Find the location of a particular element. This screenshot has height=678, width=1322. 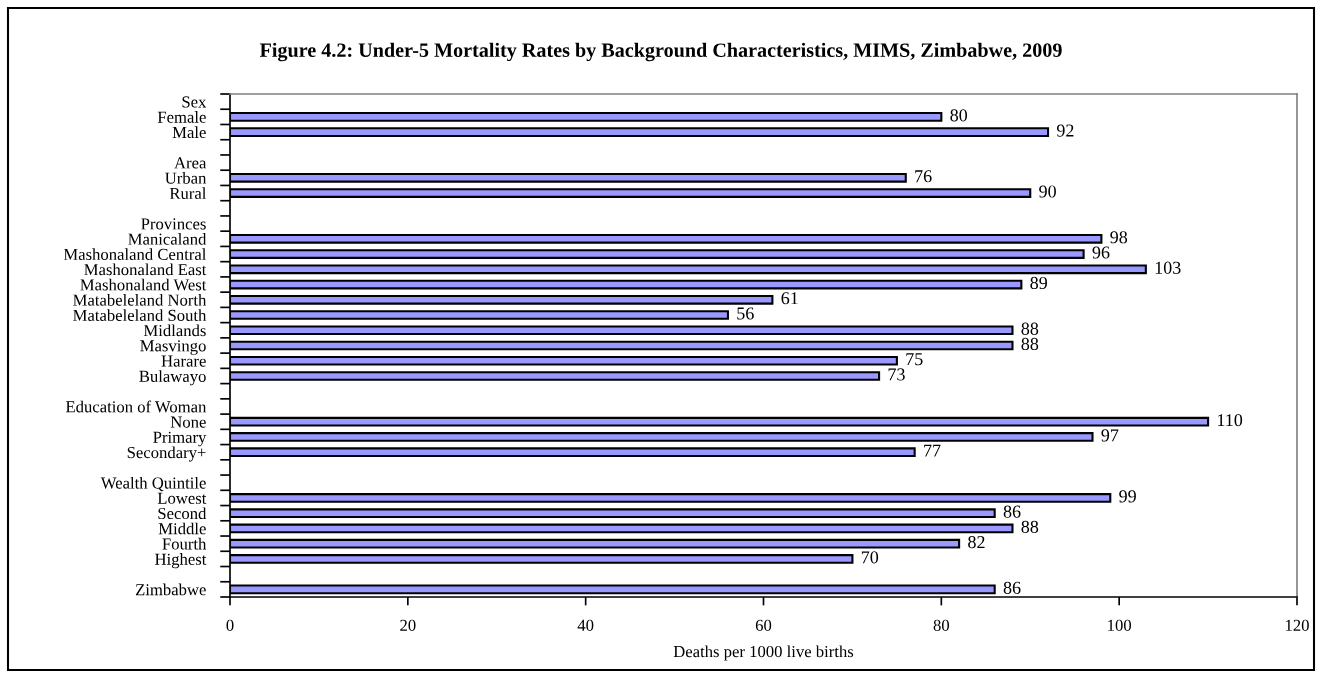

data-label: 80 is located at coordinates (959, 115).